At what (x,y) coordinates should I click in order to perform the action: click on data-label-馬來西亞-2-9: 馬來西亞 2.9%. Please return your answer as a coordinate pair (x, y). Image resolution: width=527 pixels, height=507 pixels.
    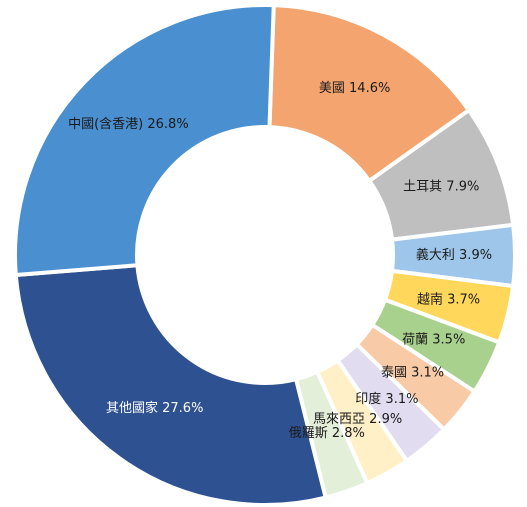
    Looking at the image, I should click on (357, 419).